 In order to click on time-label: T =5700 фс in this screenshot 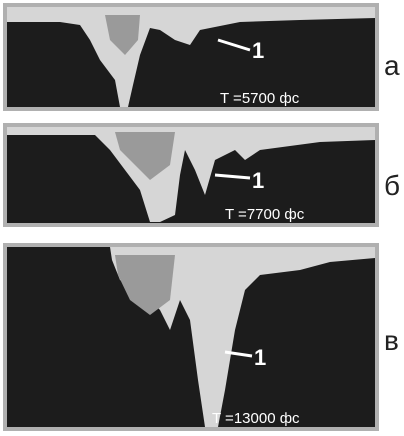, I will do `click(260, 98)`.